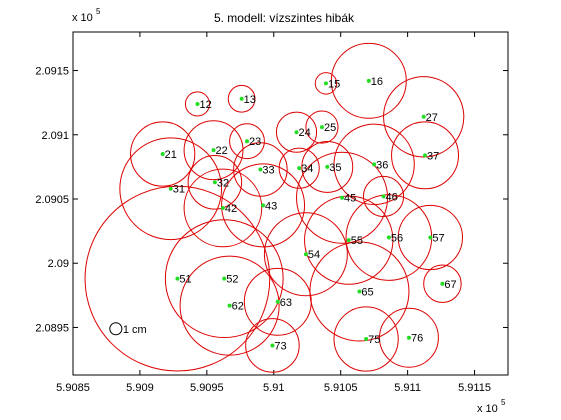 This screenshot has width=561, height=420. Describe the element at coordinates (487, 409) in the screenshot. I see `x-exponent-label: x 10` at that location.